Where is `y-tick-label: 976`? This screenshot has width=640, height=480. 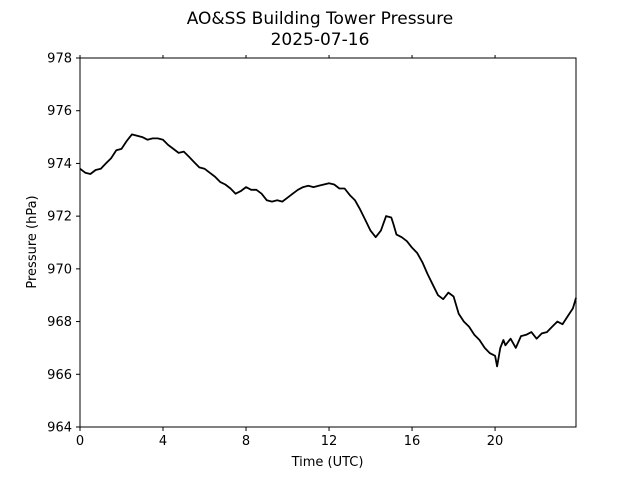 y-tick-label: 976 is located at coordinates (59, 111).